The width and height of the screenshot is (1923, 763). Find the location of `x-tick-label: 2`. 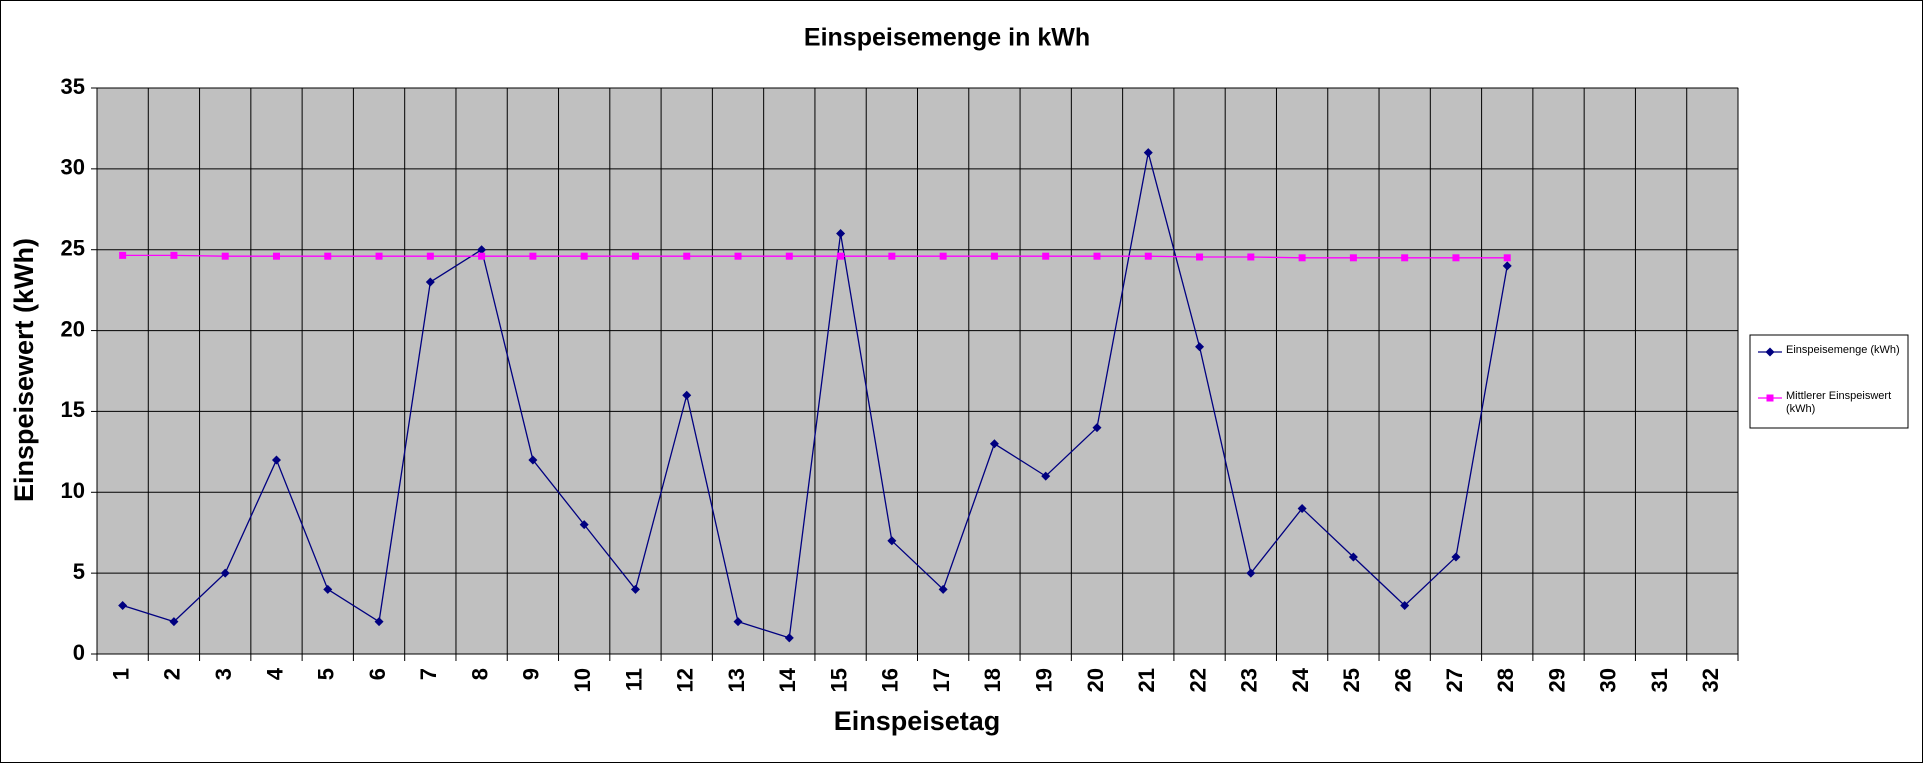

x-tick-label: 2 is located at coordinates (172, 674).